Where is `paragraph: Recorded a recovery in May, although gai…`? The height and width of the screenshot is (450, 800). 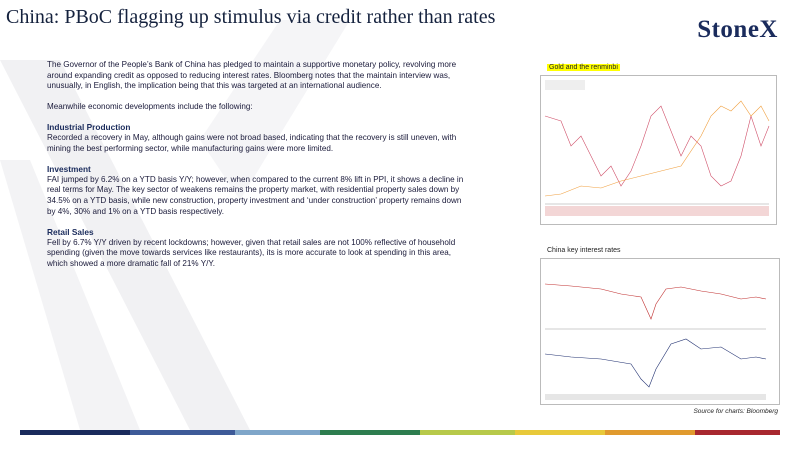
paragraph: Recorded a recovery in May, although gai… is located at coordinates (252, 142).